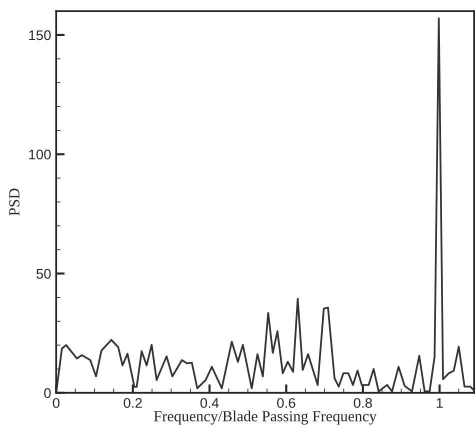 This screenshot has width=476, height=427. I want to click on y-tick-label: 0, so click(47, 393).